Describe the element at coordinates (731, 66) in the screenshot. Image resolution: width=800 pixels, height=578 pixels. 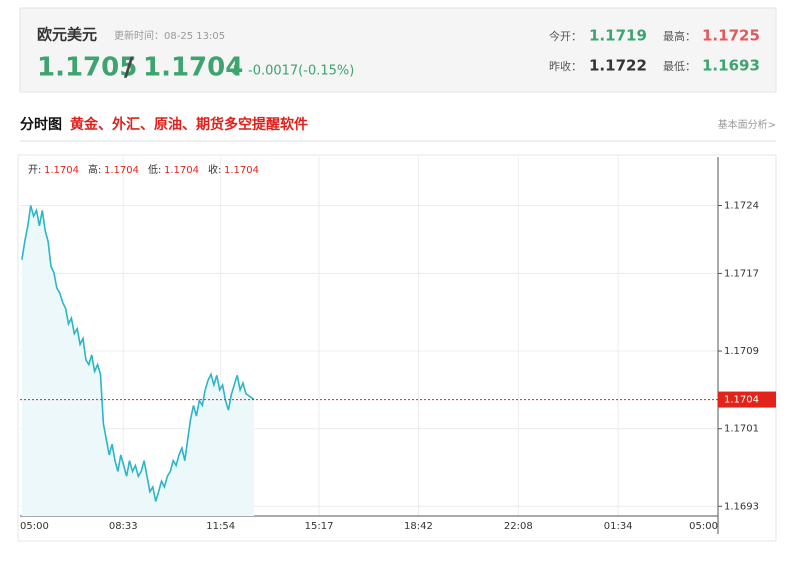
I see `stat-value: 1.1693` at that location.